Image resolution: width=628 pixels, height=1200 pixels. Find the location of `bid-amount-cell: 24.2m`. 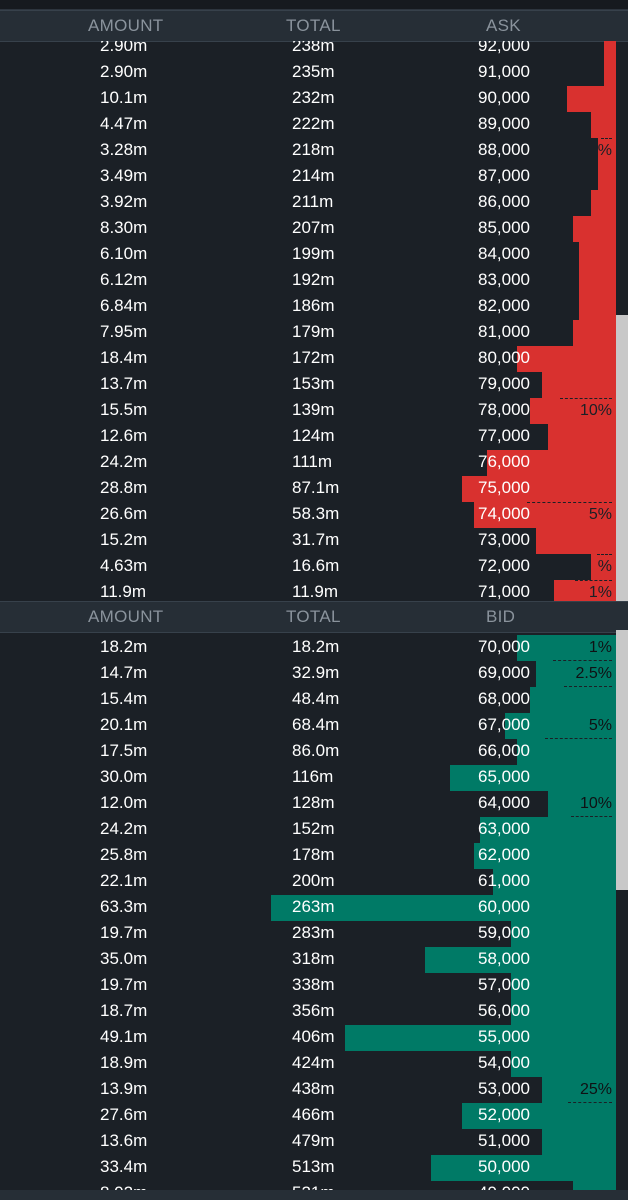

bid-amount-cell: 24.2m is located at coordinates (124, 828).